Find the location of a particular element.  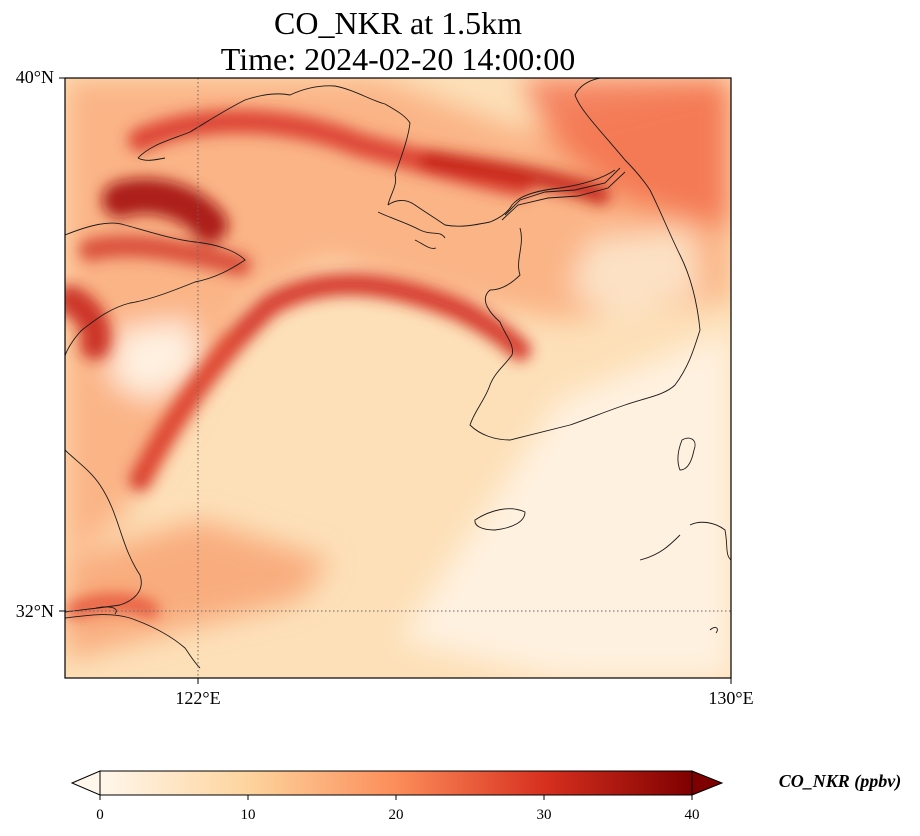

colorbar is located at coordinates (397, 785).